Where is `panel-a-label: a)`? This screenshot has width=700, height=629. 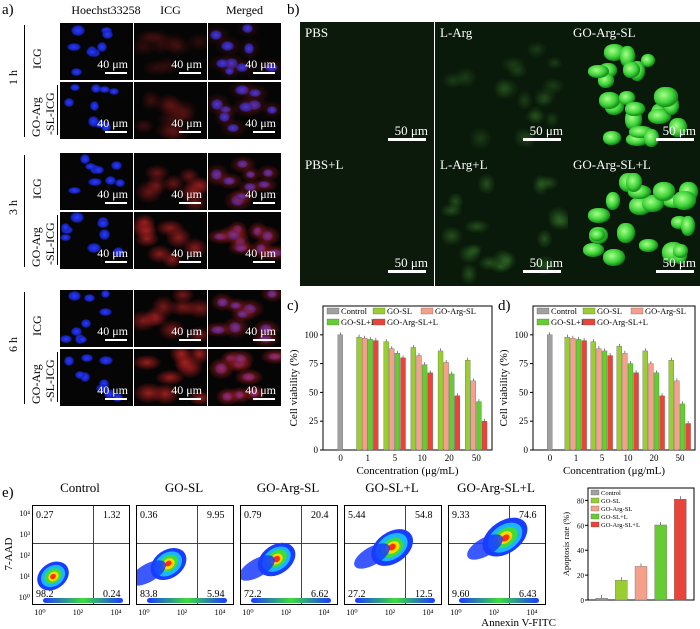
panel-a-label: a) is located at coordinates (8, 10).